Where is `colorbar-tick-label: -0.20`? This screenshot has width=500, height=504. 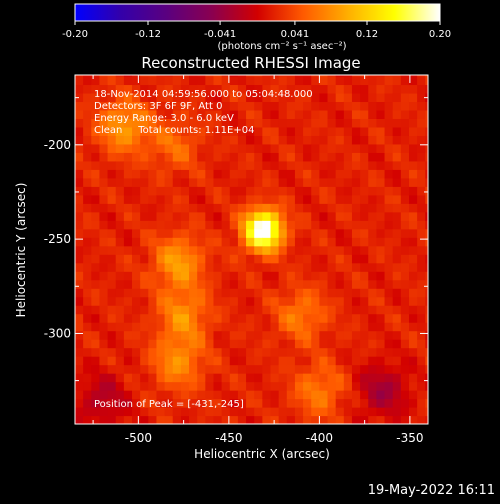 colorbar-tick-label: -0.20 is located at coordinates (75, 34).